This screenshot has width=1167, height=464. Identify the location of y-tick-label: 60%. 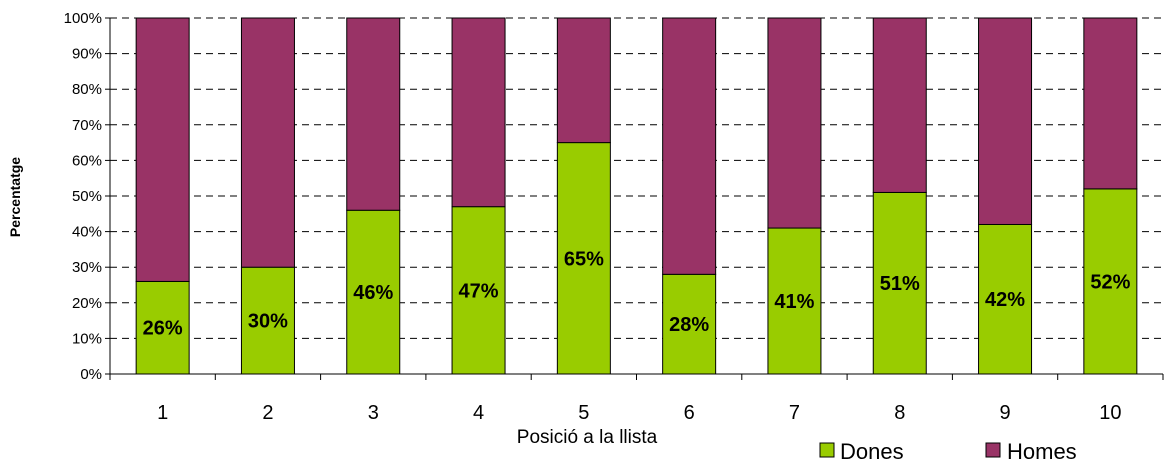
(87, 160).